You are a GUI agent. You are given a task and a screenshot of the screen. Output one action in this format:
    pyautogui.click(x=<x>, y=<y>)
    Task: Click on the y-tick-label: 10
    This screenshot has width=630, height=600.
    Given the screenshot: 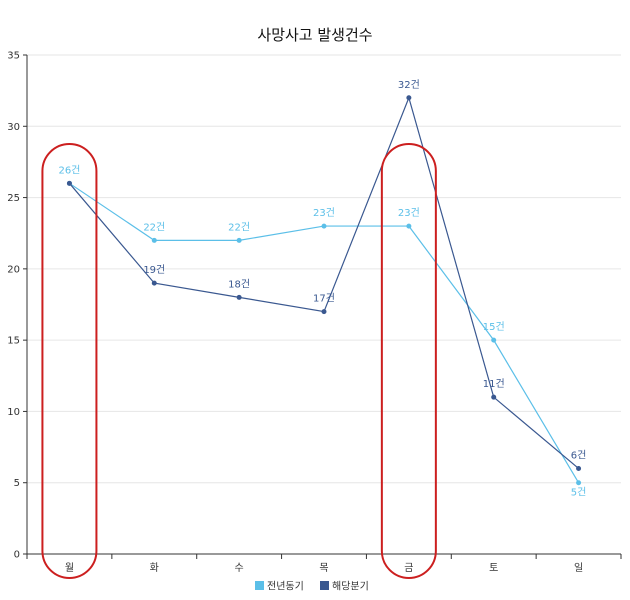 What is the action you would take?
    pyautogui.click(x=13, y=412)
    